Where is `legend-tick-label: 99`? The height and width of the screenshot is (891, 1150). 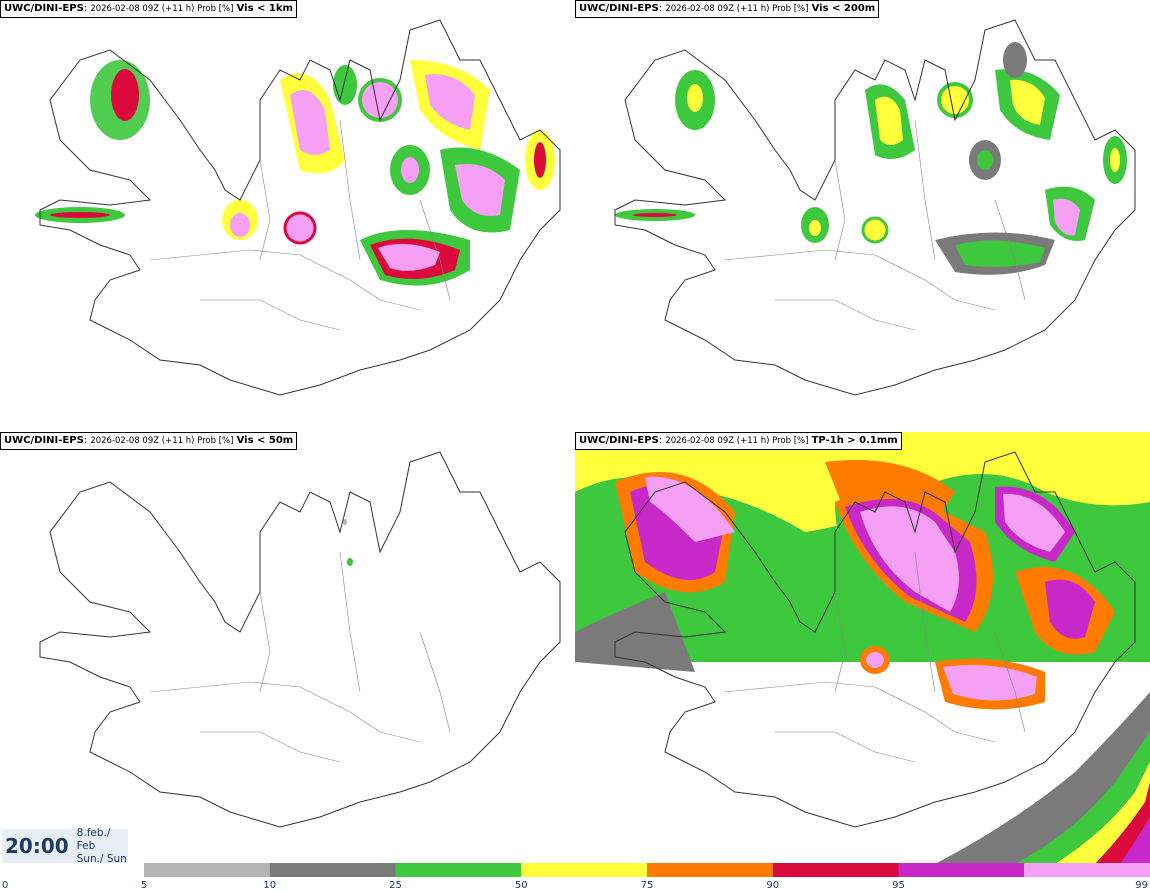
legend-tick-label: 99 is located at coordinates (1141, 885).